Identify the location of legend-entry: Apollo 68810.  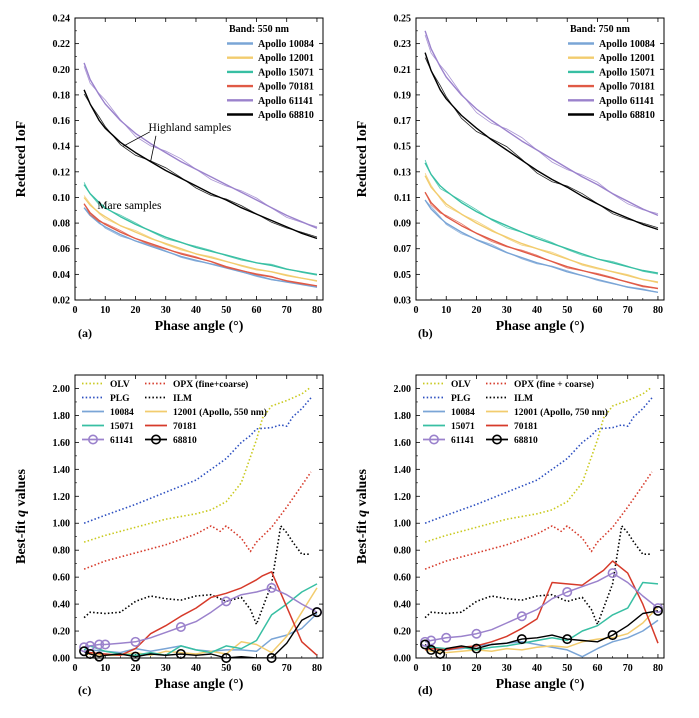
(286, 115).